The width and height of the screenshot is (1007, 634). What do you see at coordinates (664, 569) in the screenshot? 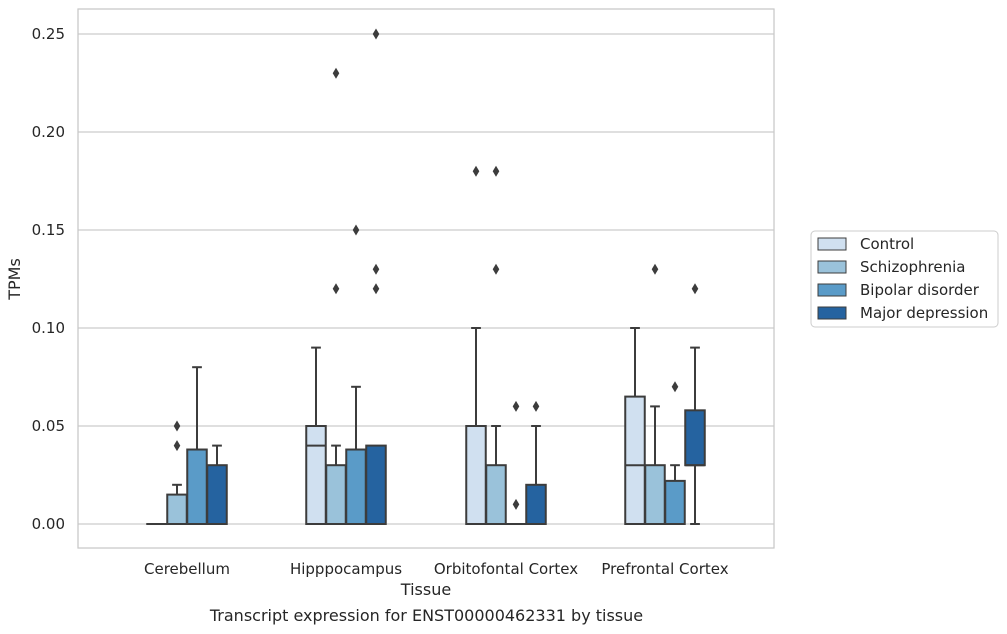
I see `x-tick-label: Prefrontal Cortex` at bounding box center [664, 569].